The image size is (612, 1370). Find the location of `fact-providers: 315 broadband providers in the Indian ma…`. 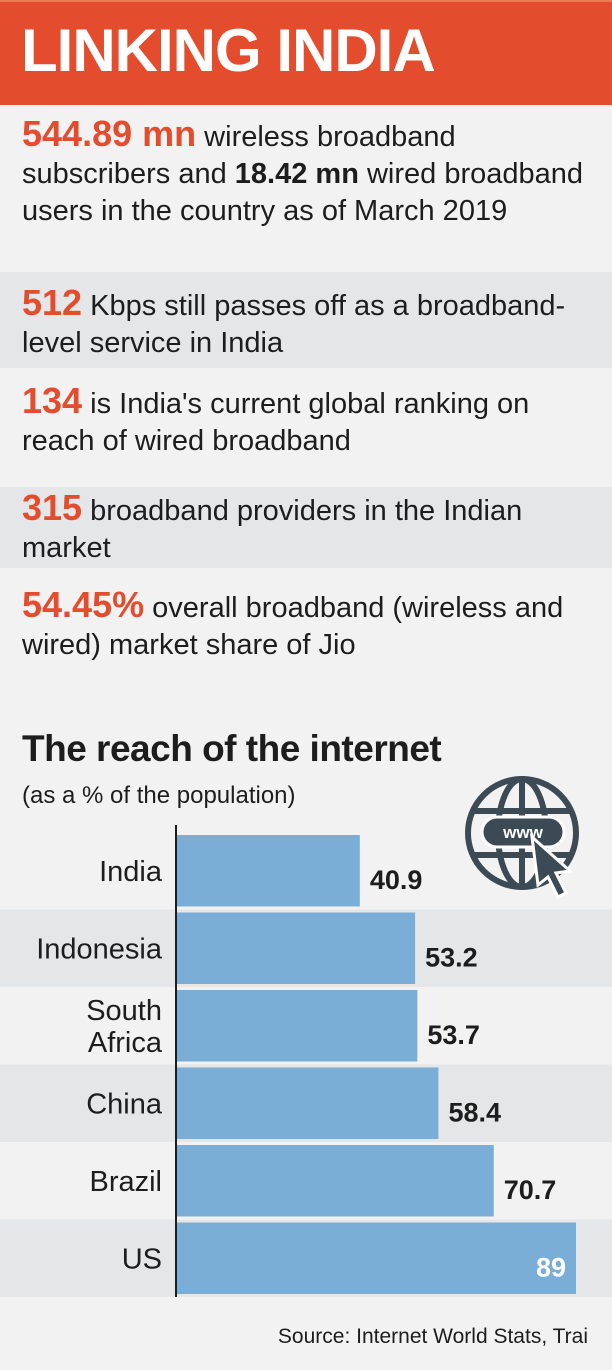

fact-providers: 315 broadband providers in the Indian ma… is located at coordinates (306, 527).